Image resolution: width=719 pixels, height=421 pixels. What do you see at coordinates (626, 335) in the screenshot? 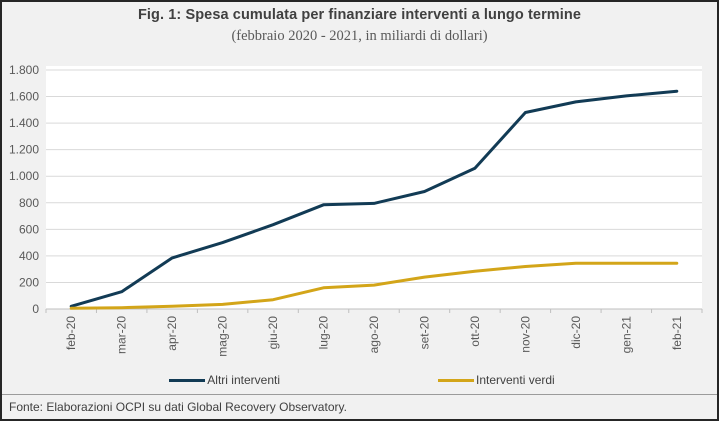
I see `x-axis-tick-label: gen-21` at bounding box center [626, 335].